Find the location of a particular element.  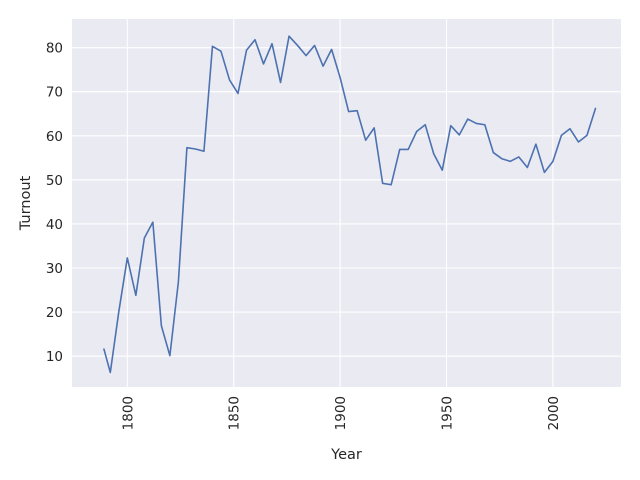

y-tick-label-70: 70 is located at coordinates (54, 93).